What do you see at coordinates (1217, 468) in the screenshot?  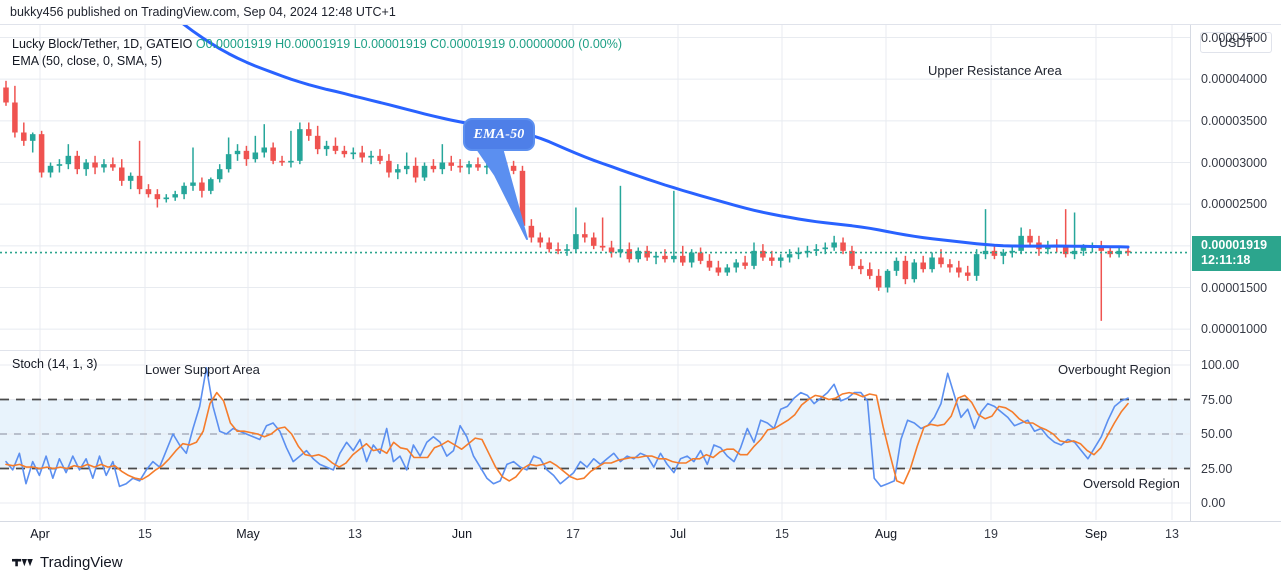 I see `stoch-axis-tick: 25.00` at bounding box center [1217, 468].